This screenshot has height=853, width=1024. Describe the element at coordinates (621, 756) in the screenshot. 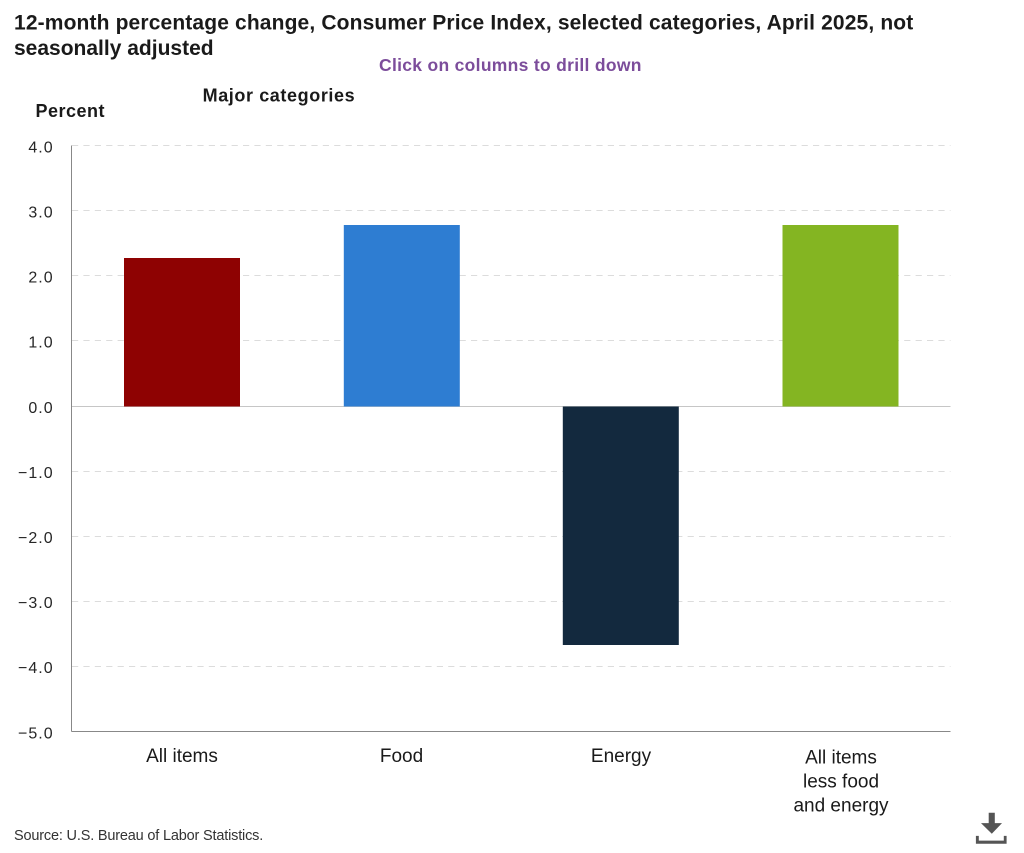

I see `svg-text: Energy` at that location.